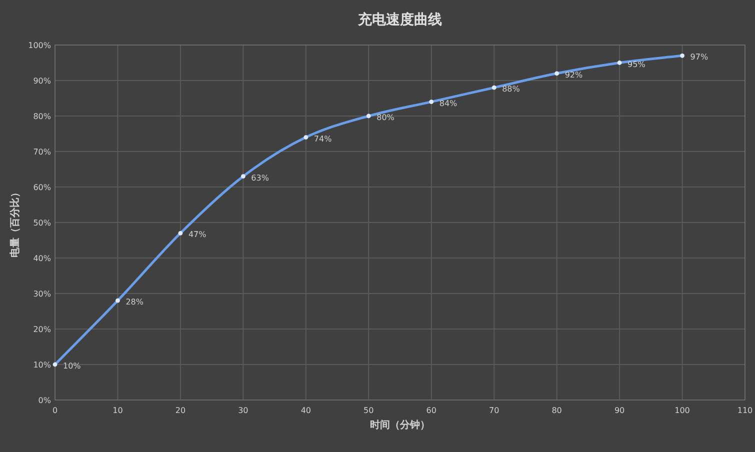  What do you see at coordinates (573, 75) in the screenshot?
I see `data-label: 92%` at bounding box center [573, 75].